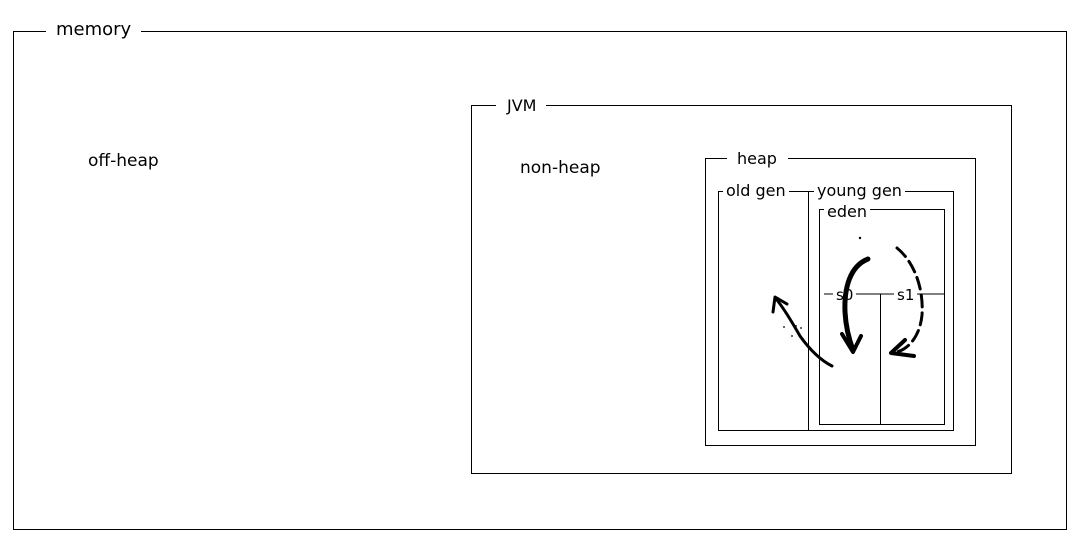 This screenshot has width=1082, height=544. Describe the element at coordinates (94, 30) in the screenshot. I see `memory-label: memory` at that location.